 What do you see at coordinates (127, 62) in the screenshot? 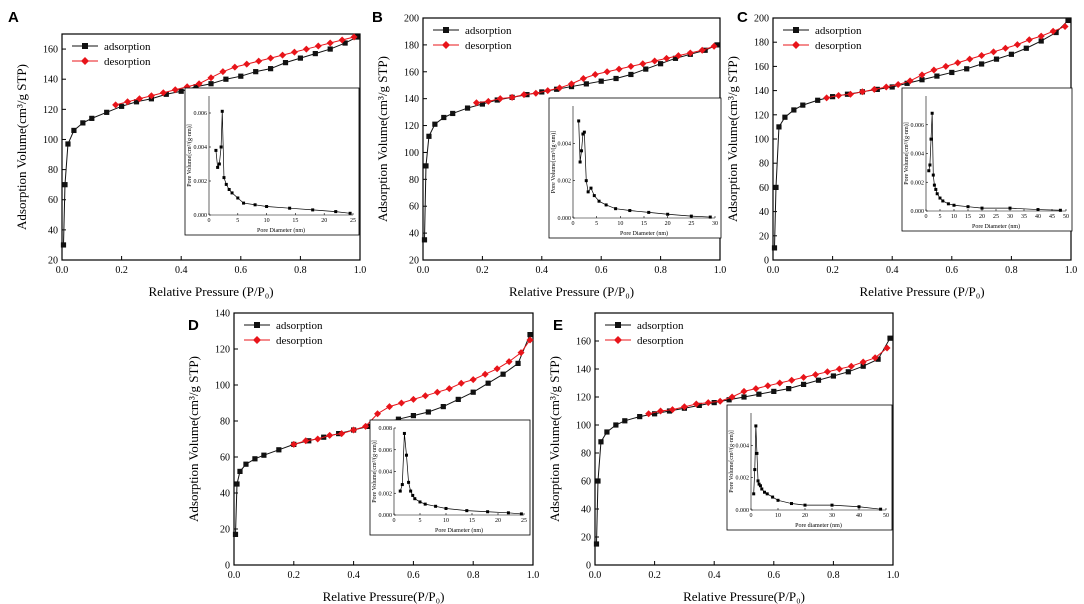
I see `legend-desorption-label: desorption` at bounding box center [127, 62].